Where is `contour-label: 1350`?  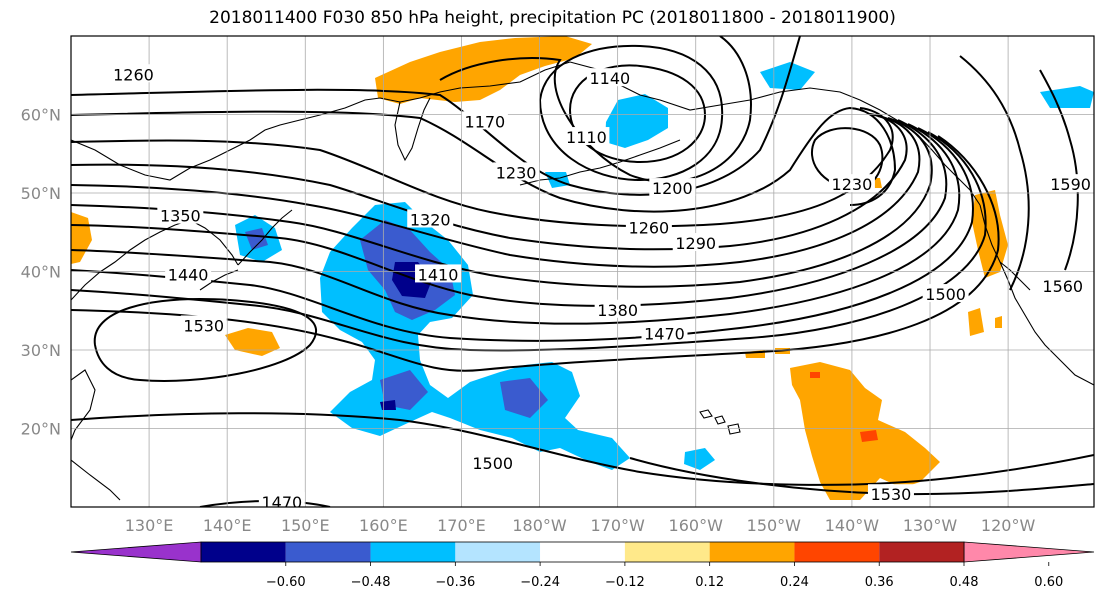 contour-label: 1350 is located at coordinates (180, 216).